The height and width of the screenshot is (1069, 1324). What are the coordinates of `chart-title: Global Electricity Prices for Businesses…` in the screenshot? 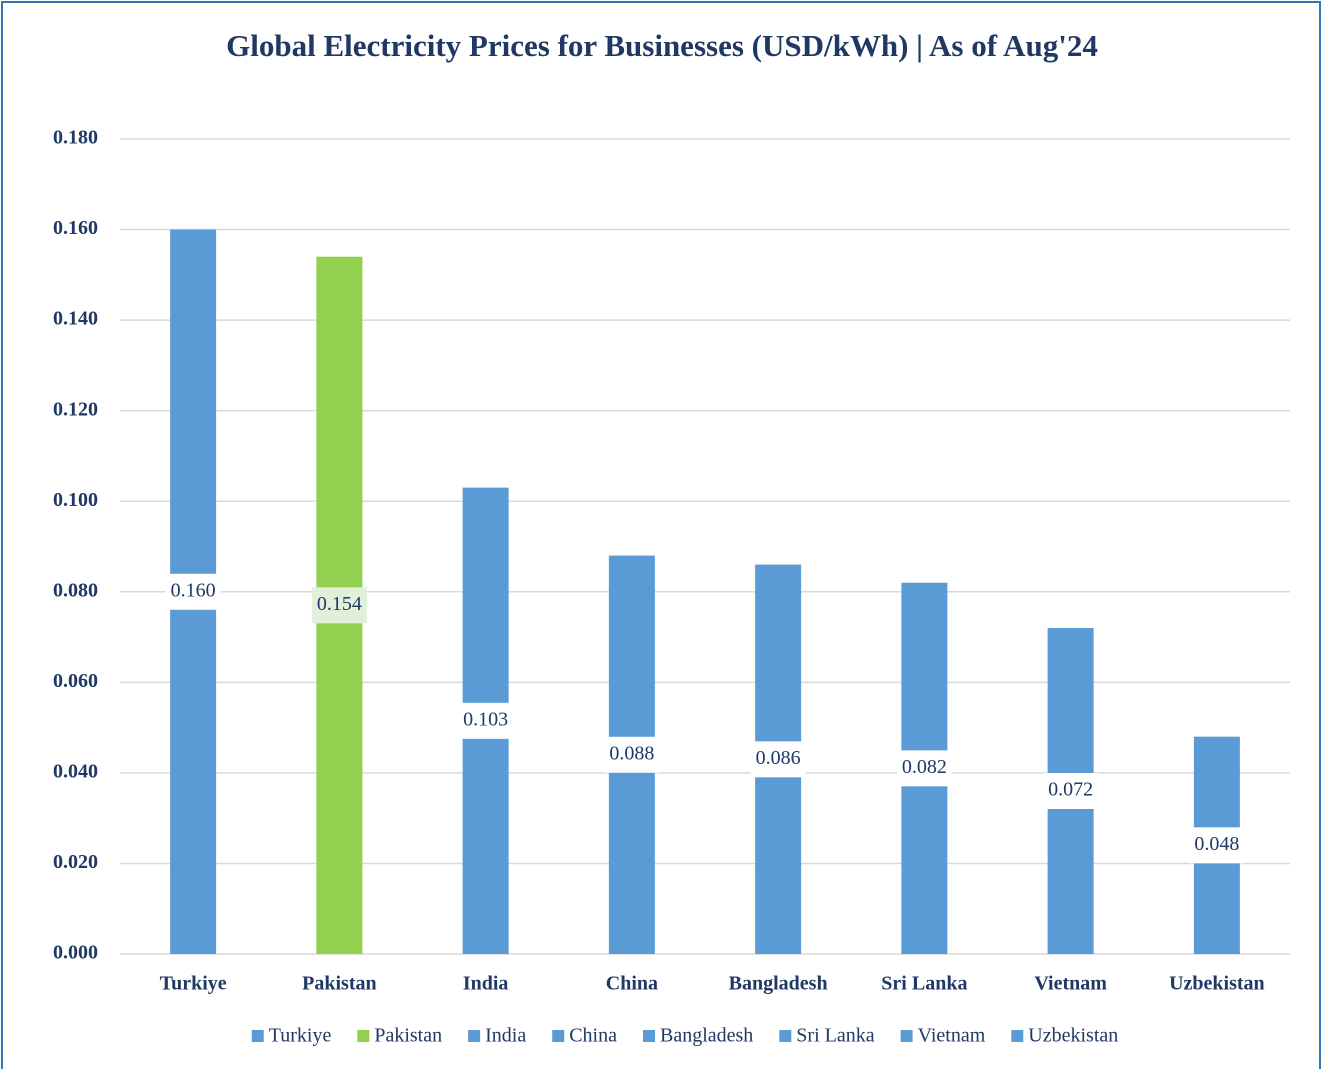 It's located at (662, 45).